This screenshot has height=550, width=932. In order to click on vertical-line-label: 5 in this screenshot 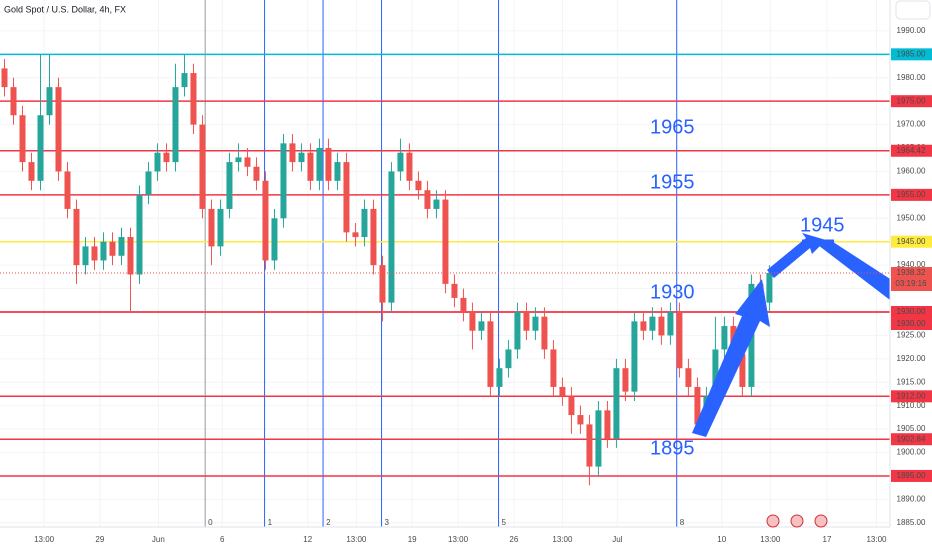, I will do `click(504, 522)`.